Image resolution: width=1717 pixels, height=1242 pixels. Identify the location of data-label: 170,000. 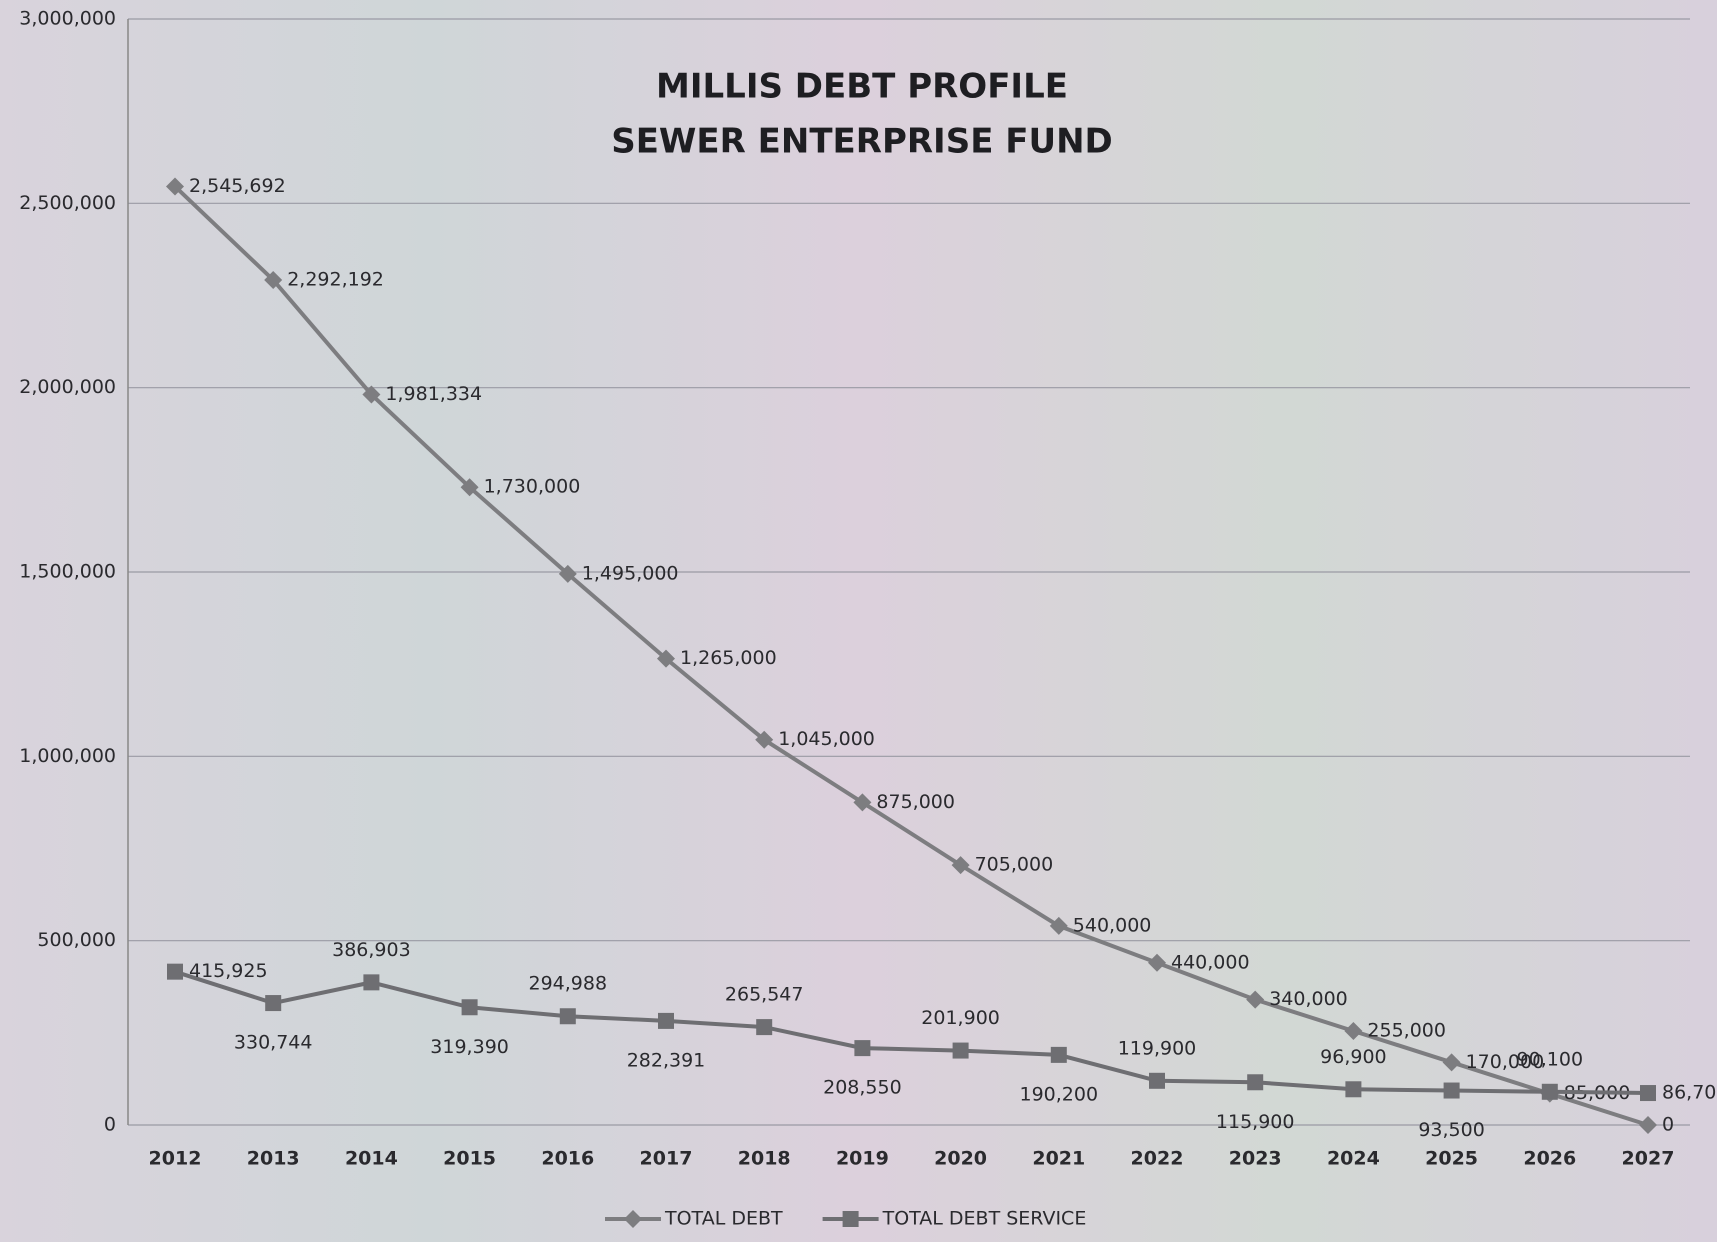
(1505, 1062).